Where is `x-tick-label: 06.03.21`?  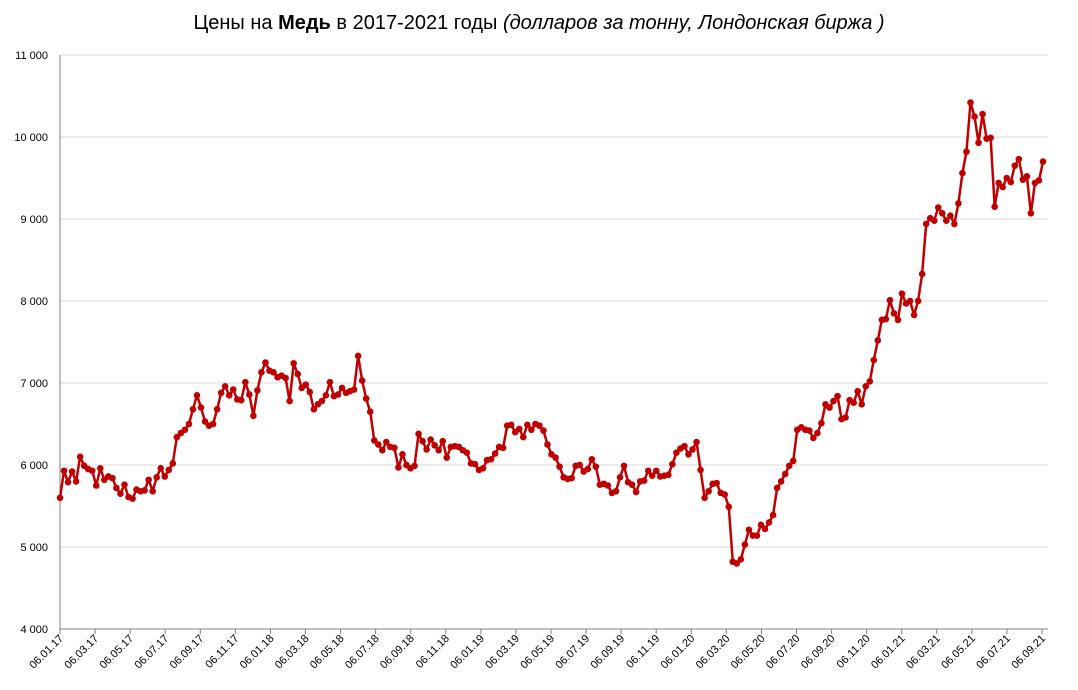 x-tick-label: 06.03.21 is located at coordinates (923, 652).